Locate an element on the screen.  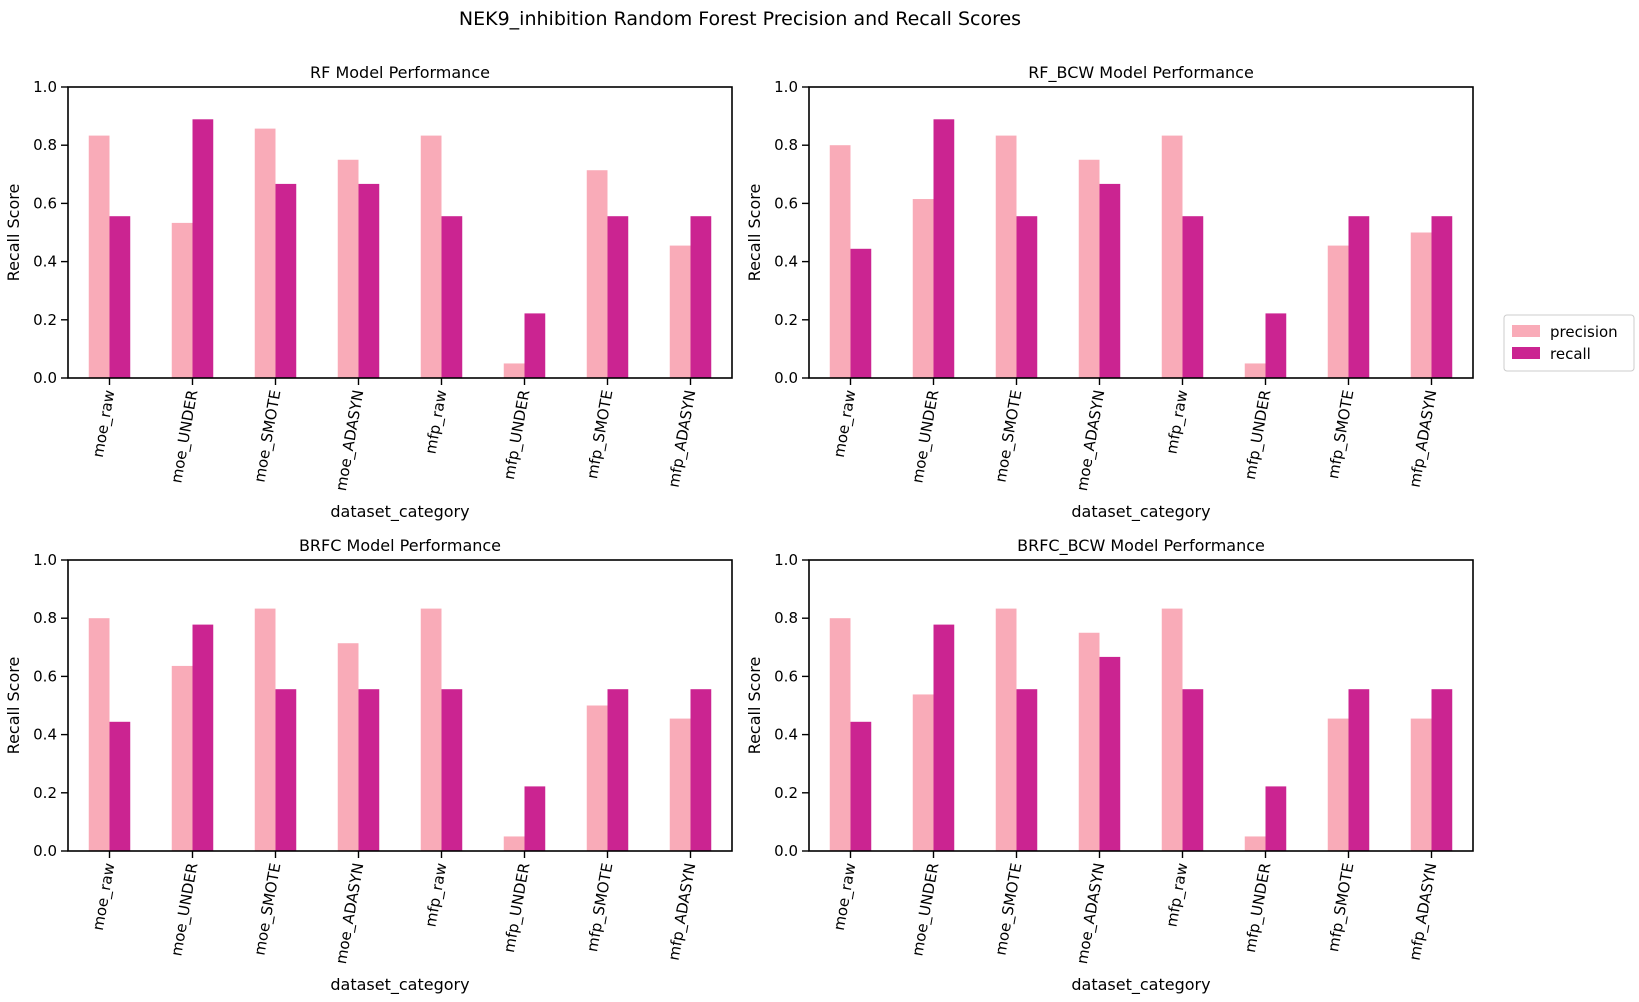
legend-swatch-precision is located at coordinates (1526, 331).